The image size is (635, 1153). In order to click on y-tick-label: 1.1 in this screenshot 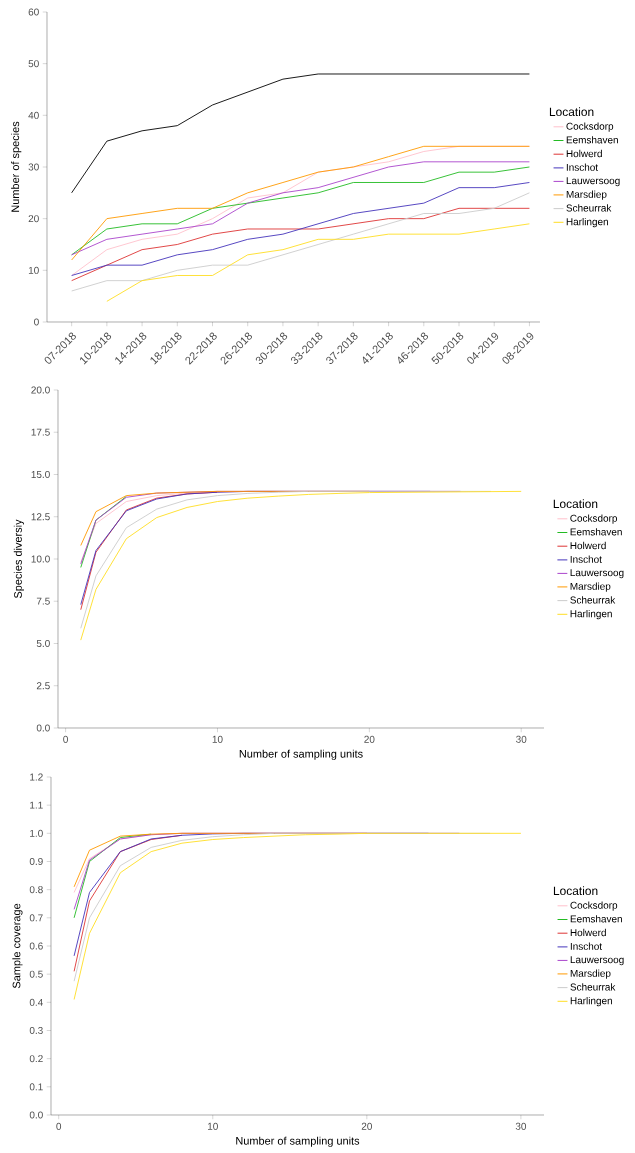, I will do `click(36, 805)`.